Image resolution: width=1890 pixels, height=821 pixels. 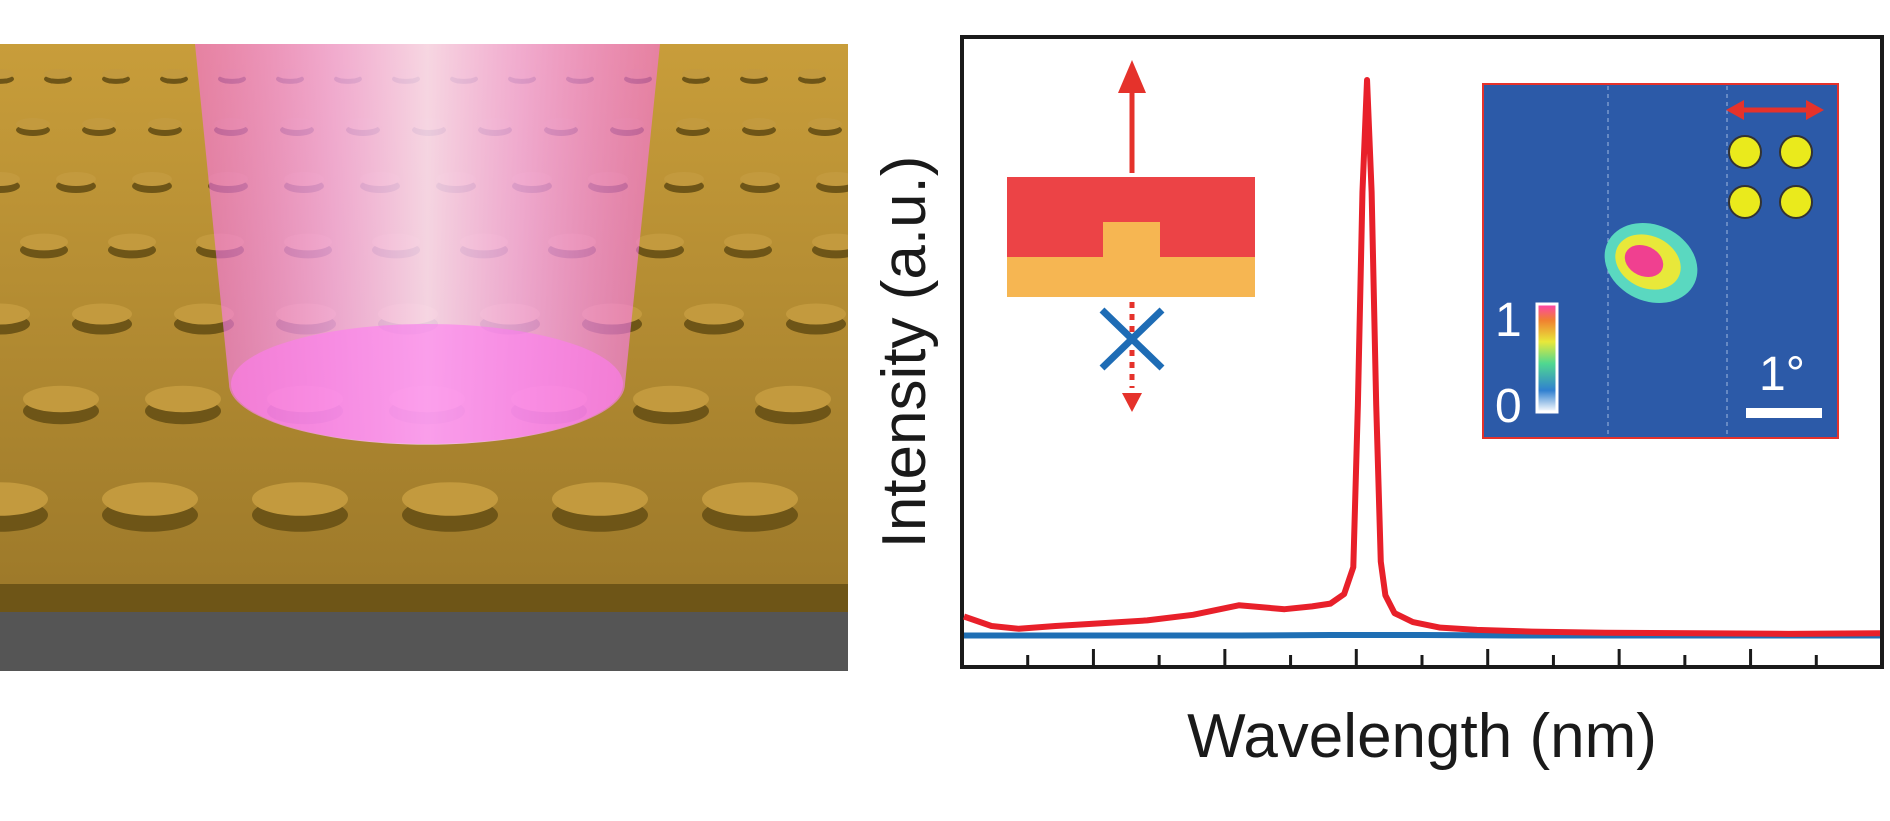 I want to click on beam-spot, so click(x=427, y=384).